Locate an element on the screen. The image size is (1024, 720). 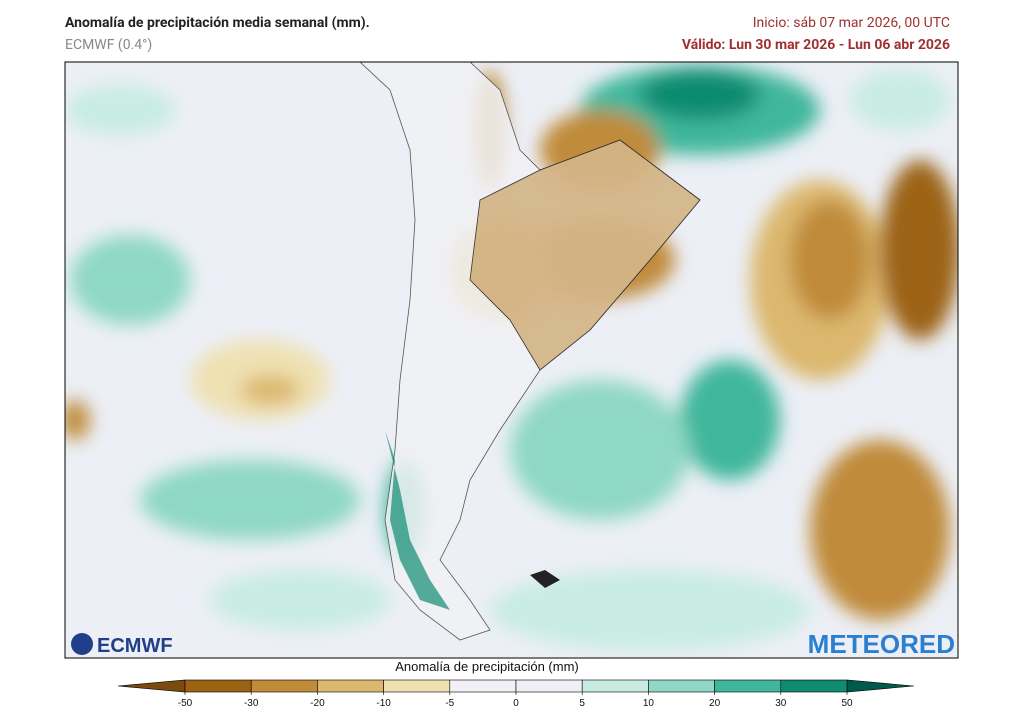
coast-wet is located at coordinates (417, 520).